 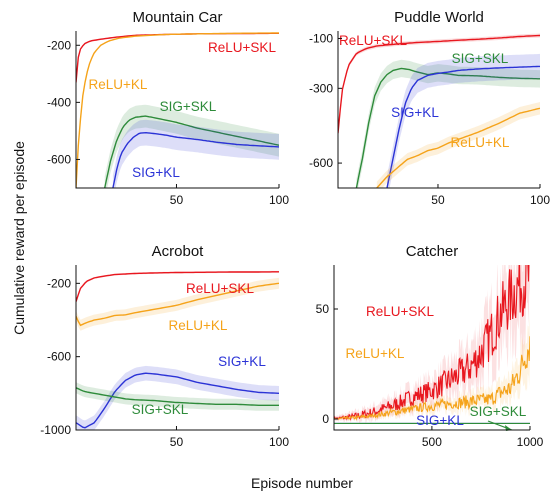 I want to click on axes-puddle-world, so click(x=438, y=110).